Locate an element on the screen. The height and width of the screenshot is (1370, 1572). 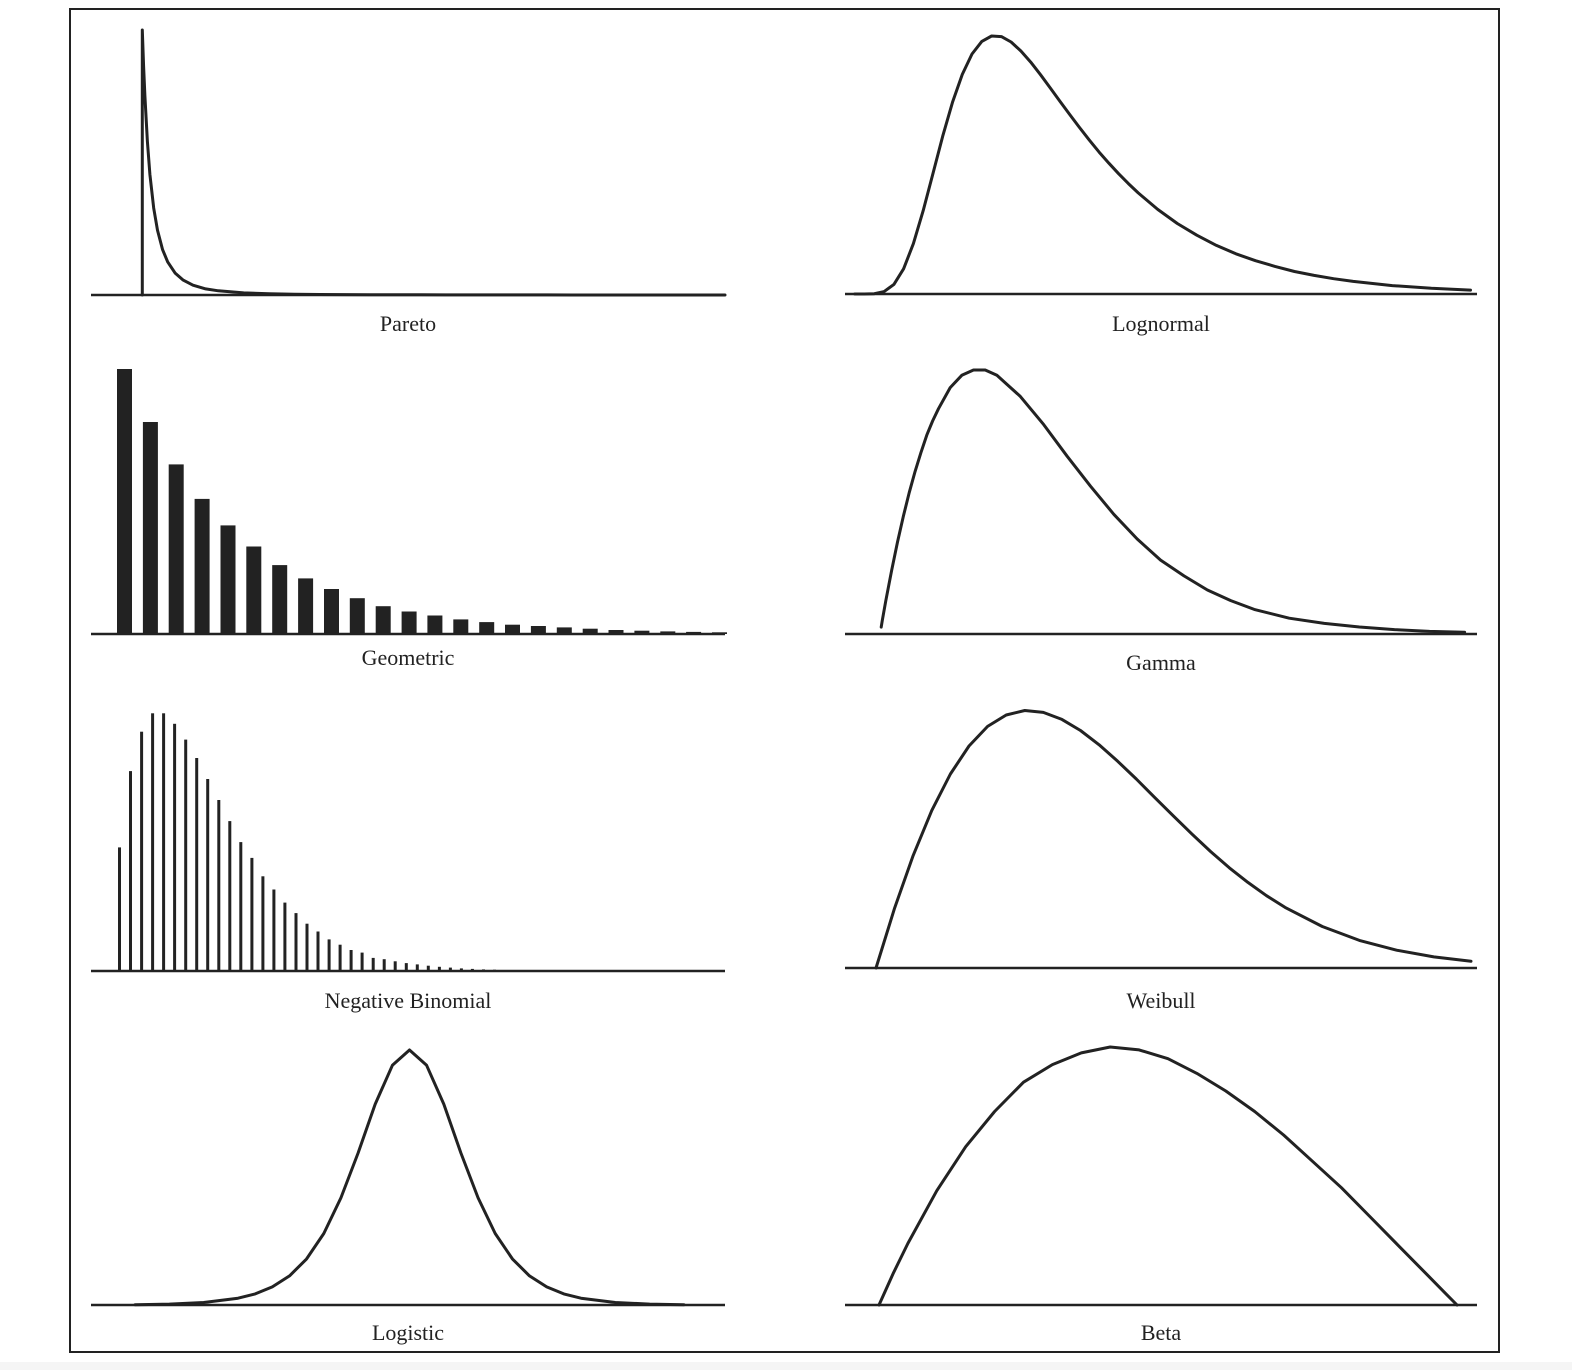
gamma-caption: Gamma is located at coordinates (1161, 662).